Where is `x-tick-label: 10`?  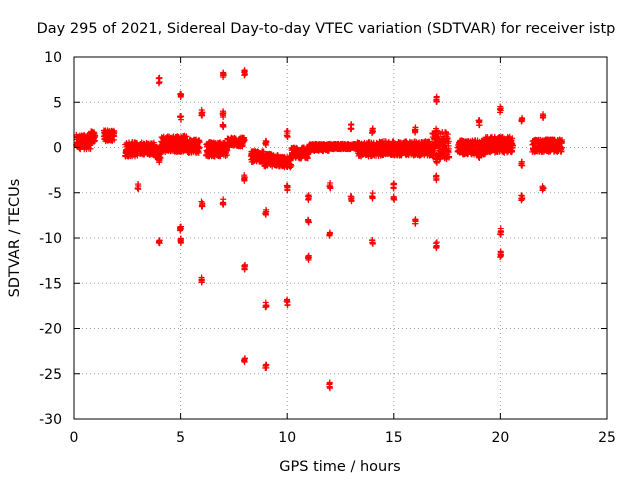 x-tick-label: 10 is located at coordinates (287, 438).